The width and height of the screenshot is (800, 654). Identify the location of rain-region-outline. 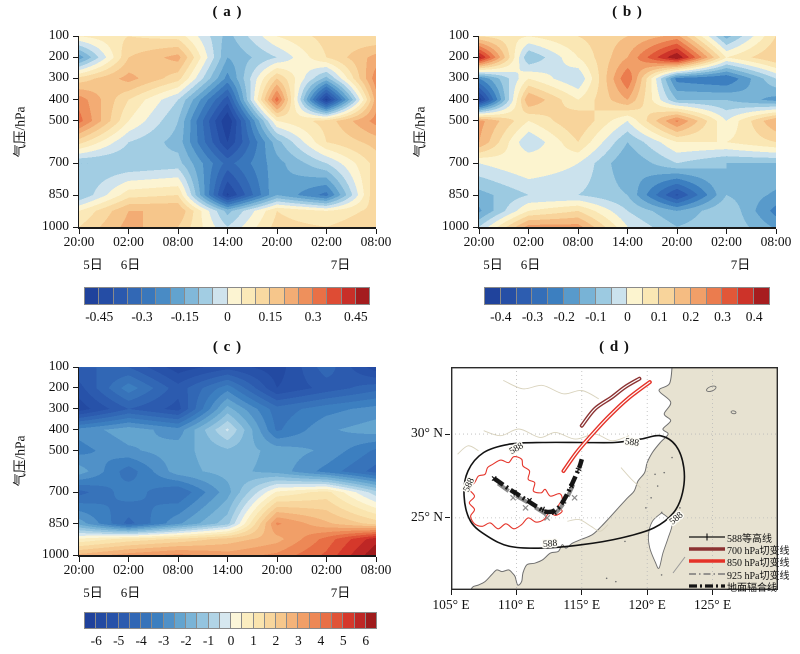
(515, 493).